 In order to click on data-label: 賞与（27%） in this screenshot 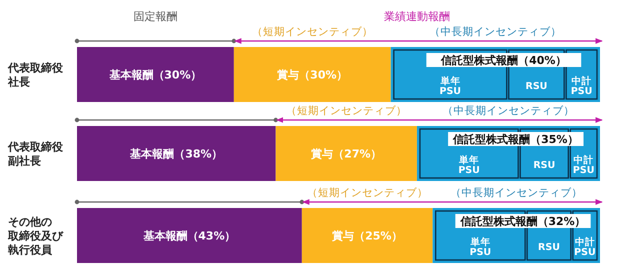, I will do `click(346, 154)`.